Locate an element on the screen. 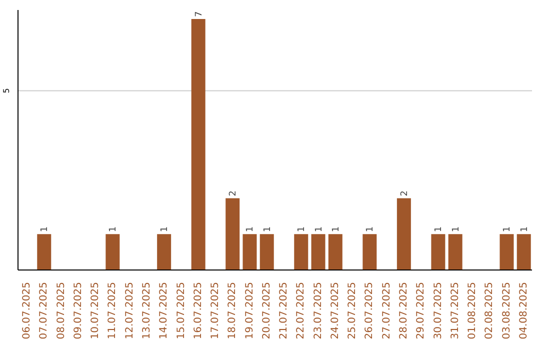 The height and width of the screenshot is (340, 540). x-tick-label: 04.08.2025 is located at coordinates (524, 311).